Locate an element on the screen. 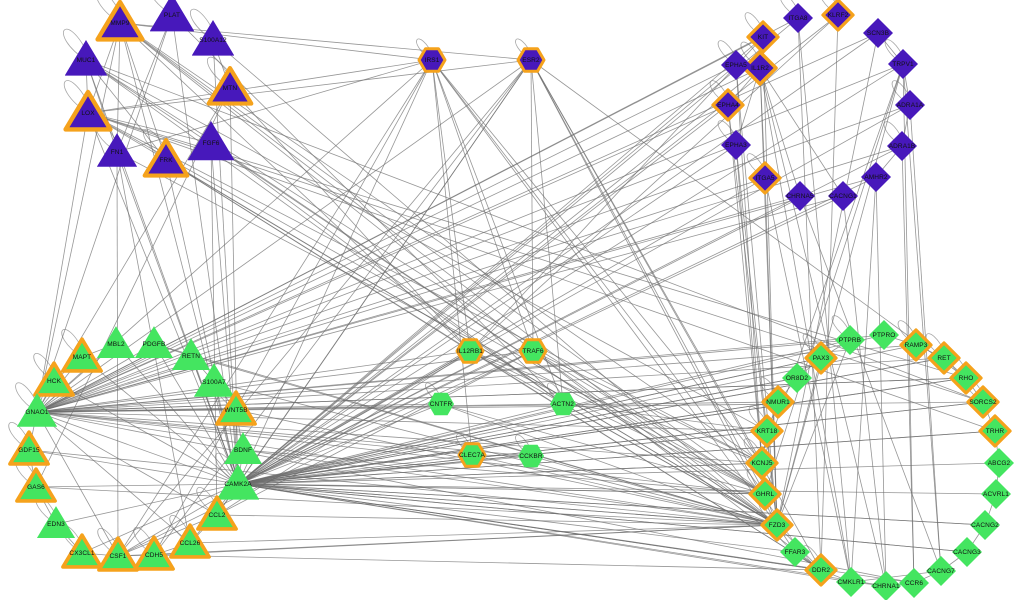 The height and width of the screenshot is (600, 1027). network-node-klrf2: KLRF2 is located at coordinates (838, 18).